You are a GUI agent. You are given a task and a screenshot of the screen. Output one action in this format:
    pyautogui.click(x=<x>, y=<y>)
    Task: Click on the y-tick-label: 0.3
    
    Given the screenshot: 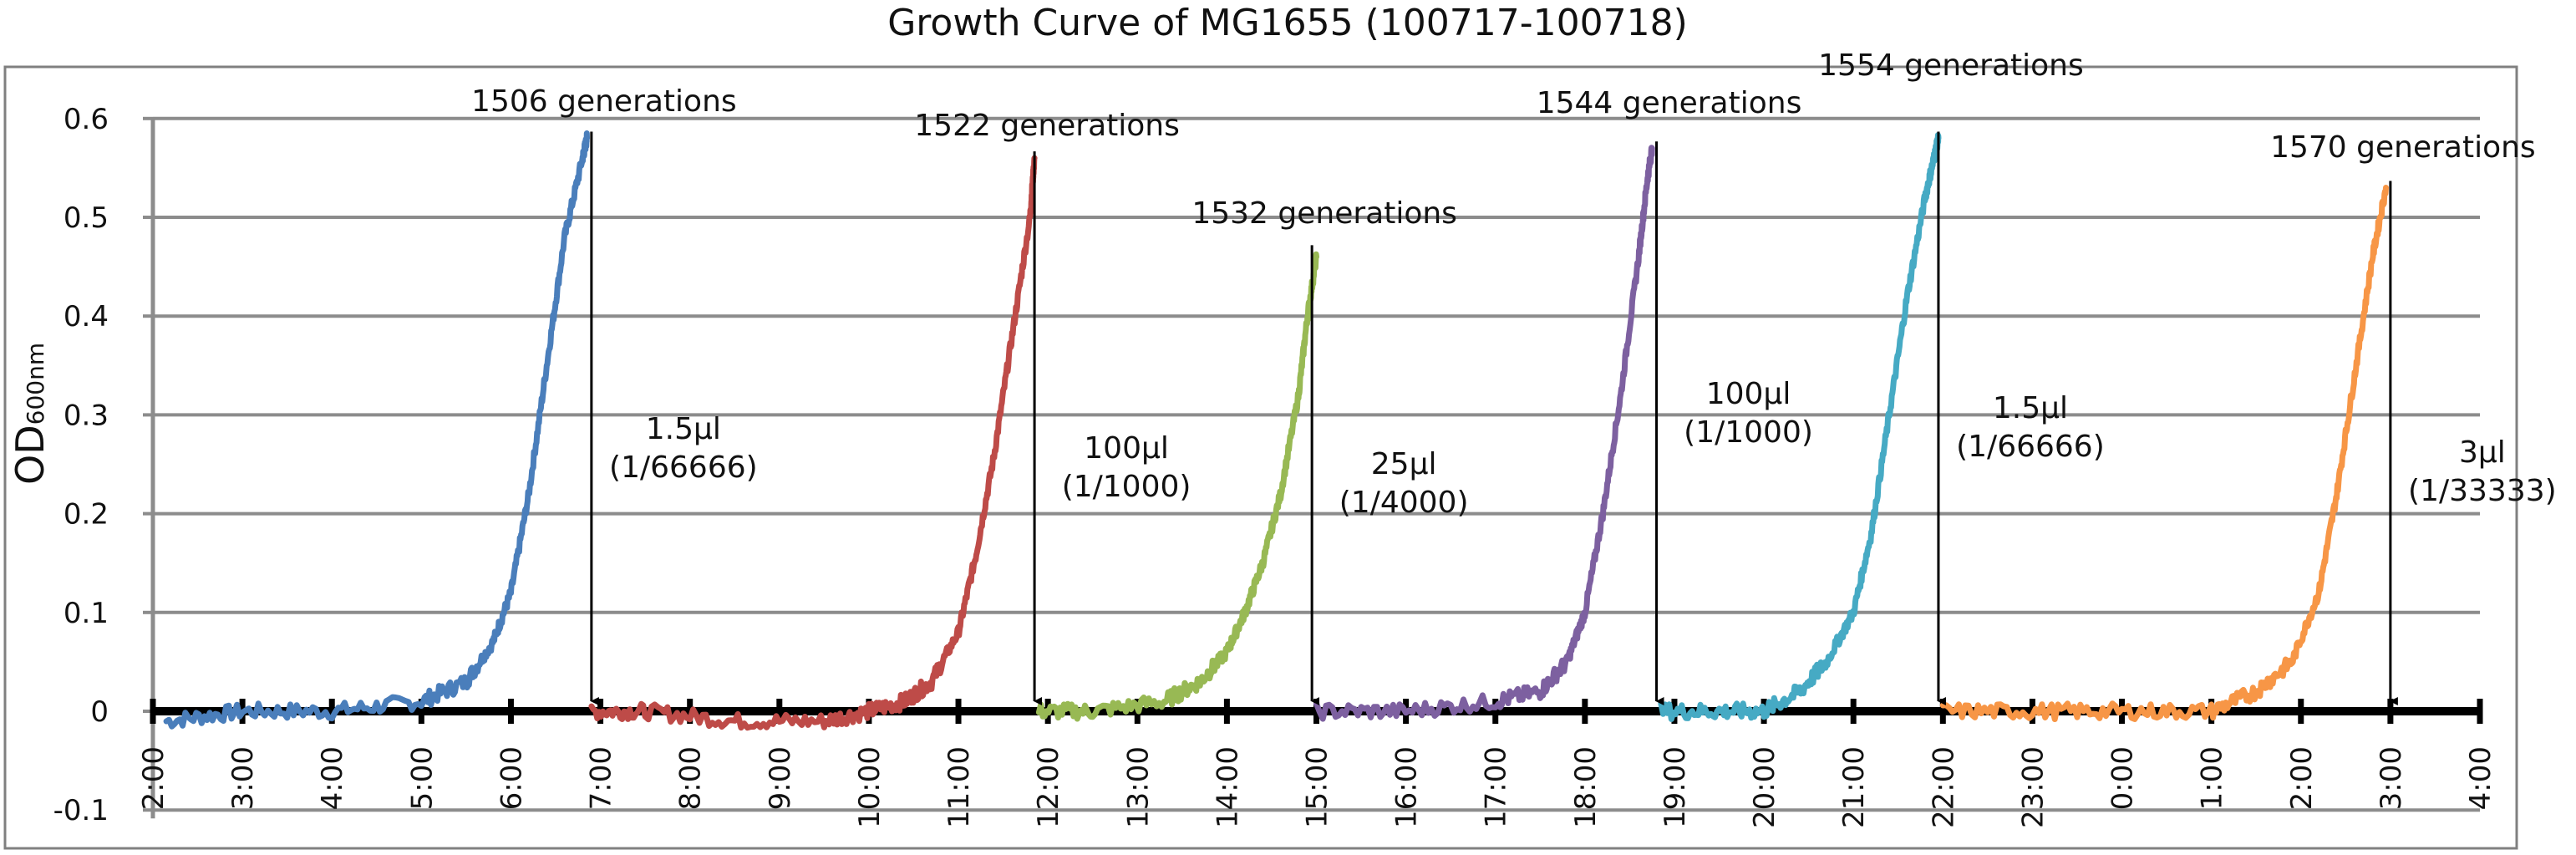 What is the action you would take?
    pyautogui.click(x=86, y=415)
    